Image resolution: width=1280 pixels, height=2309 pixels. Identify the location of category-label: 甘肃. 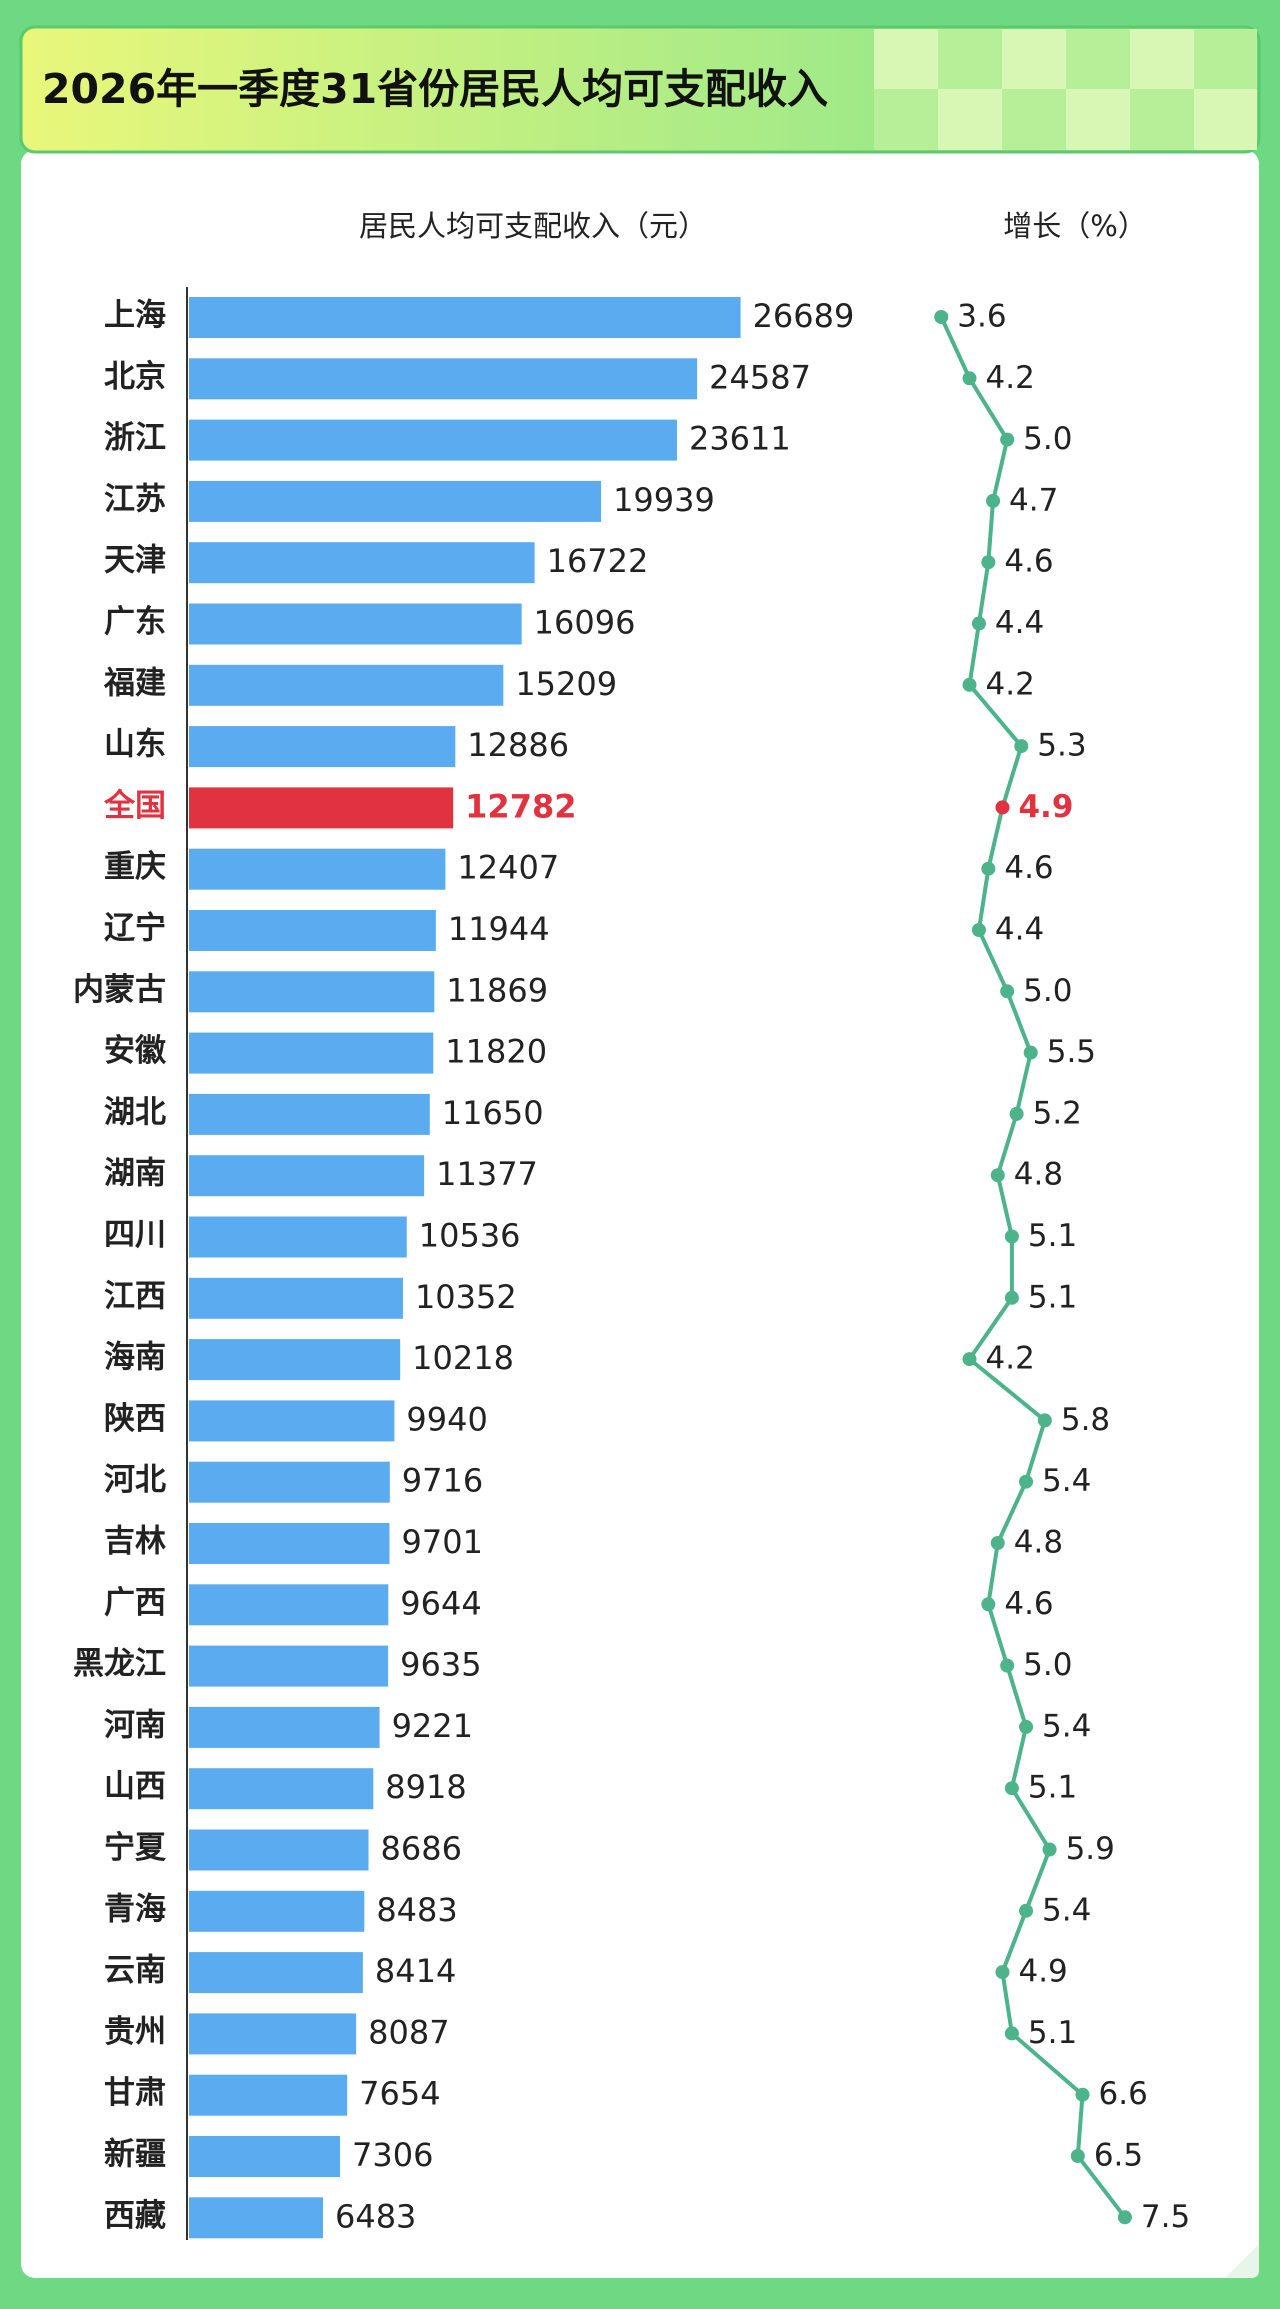
(135, 2093).